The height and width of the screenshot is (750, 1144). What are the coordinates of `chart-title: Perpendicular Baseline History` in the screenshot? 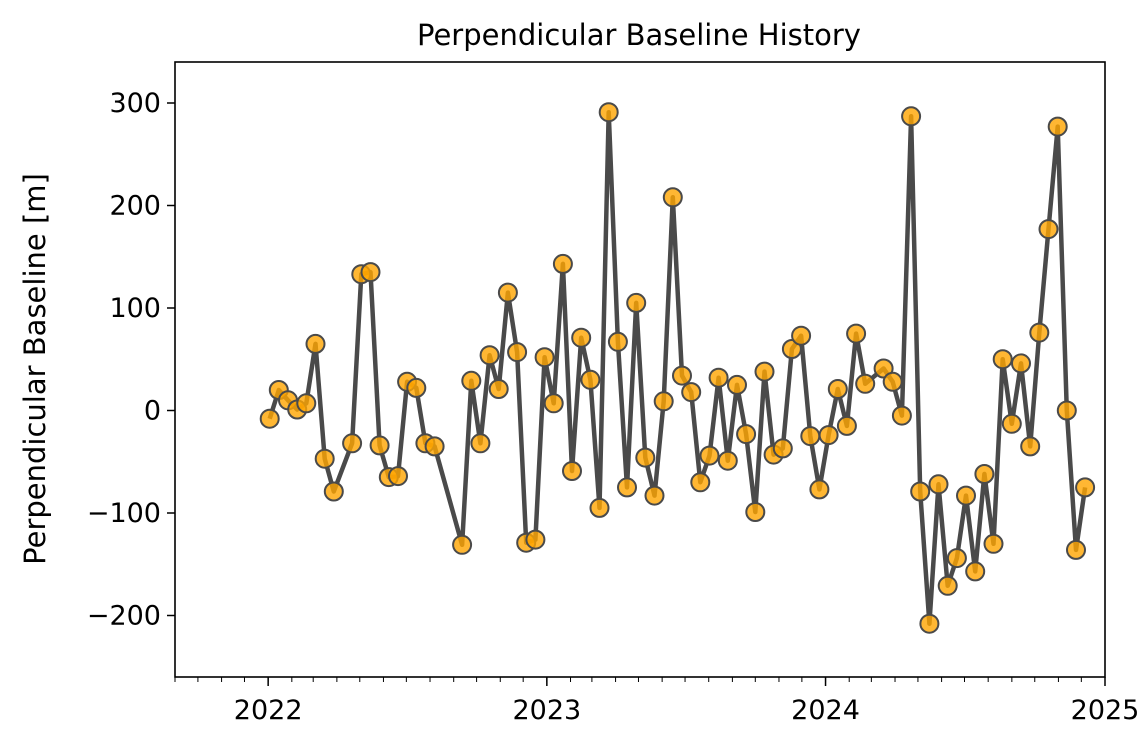 It's located at (639, 35).